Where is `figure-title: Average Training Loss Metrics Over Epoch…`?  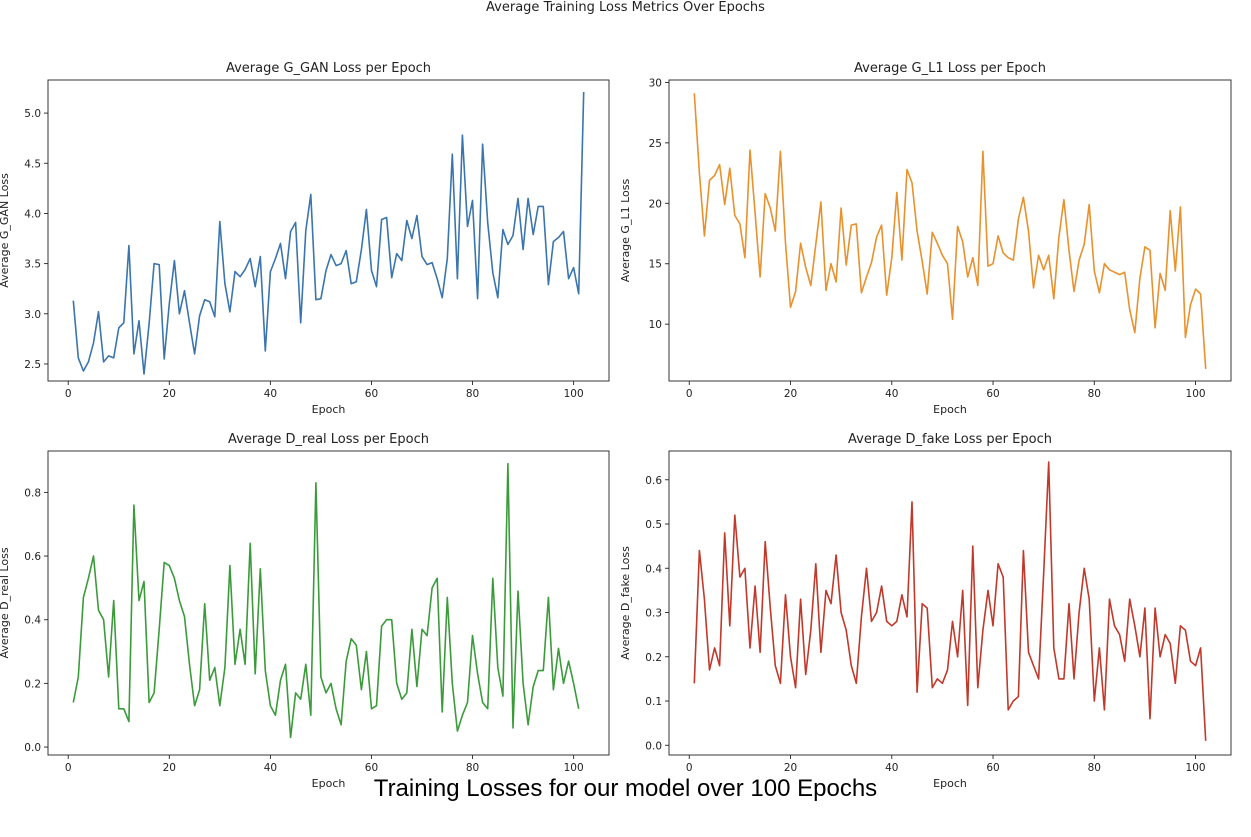 figure-title: Average Training Loss Metrics Over Epoch… is located at coordinates (625, 7).